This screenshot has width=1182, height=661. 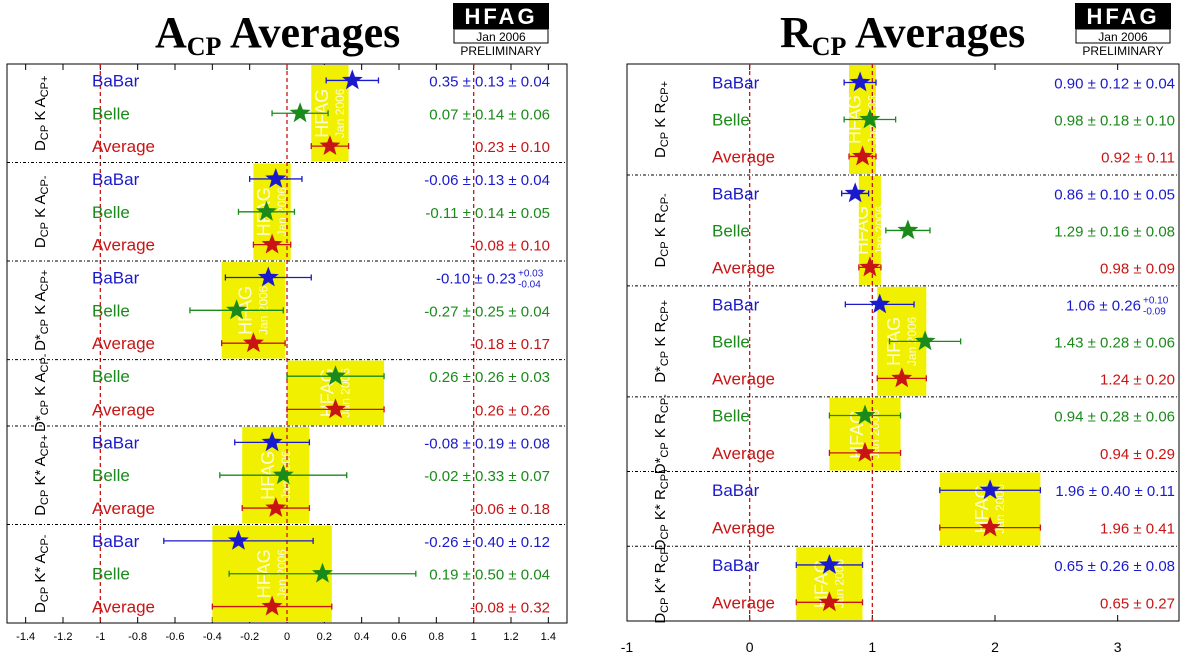 I want to click on measurement-row: Belle -0.02 ± 0.33 ± 0.07, so click(x=321, y=474).